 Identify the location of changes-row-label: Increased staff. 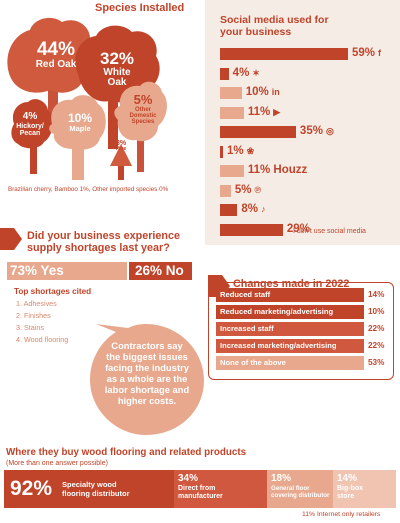
(290, 329).